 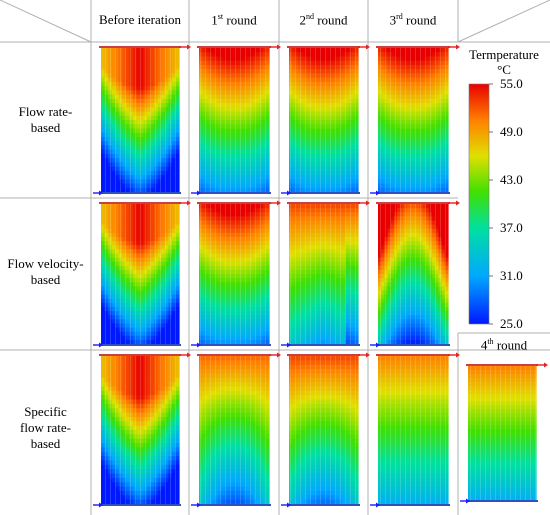 I want to click on column-header-suffix: th, so click(x=490, y=341).